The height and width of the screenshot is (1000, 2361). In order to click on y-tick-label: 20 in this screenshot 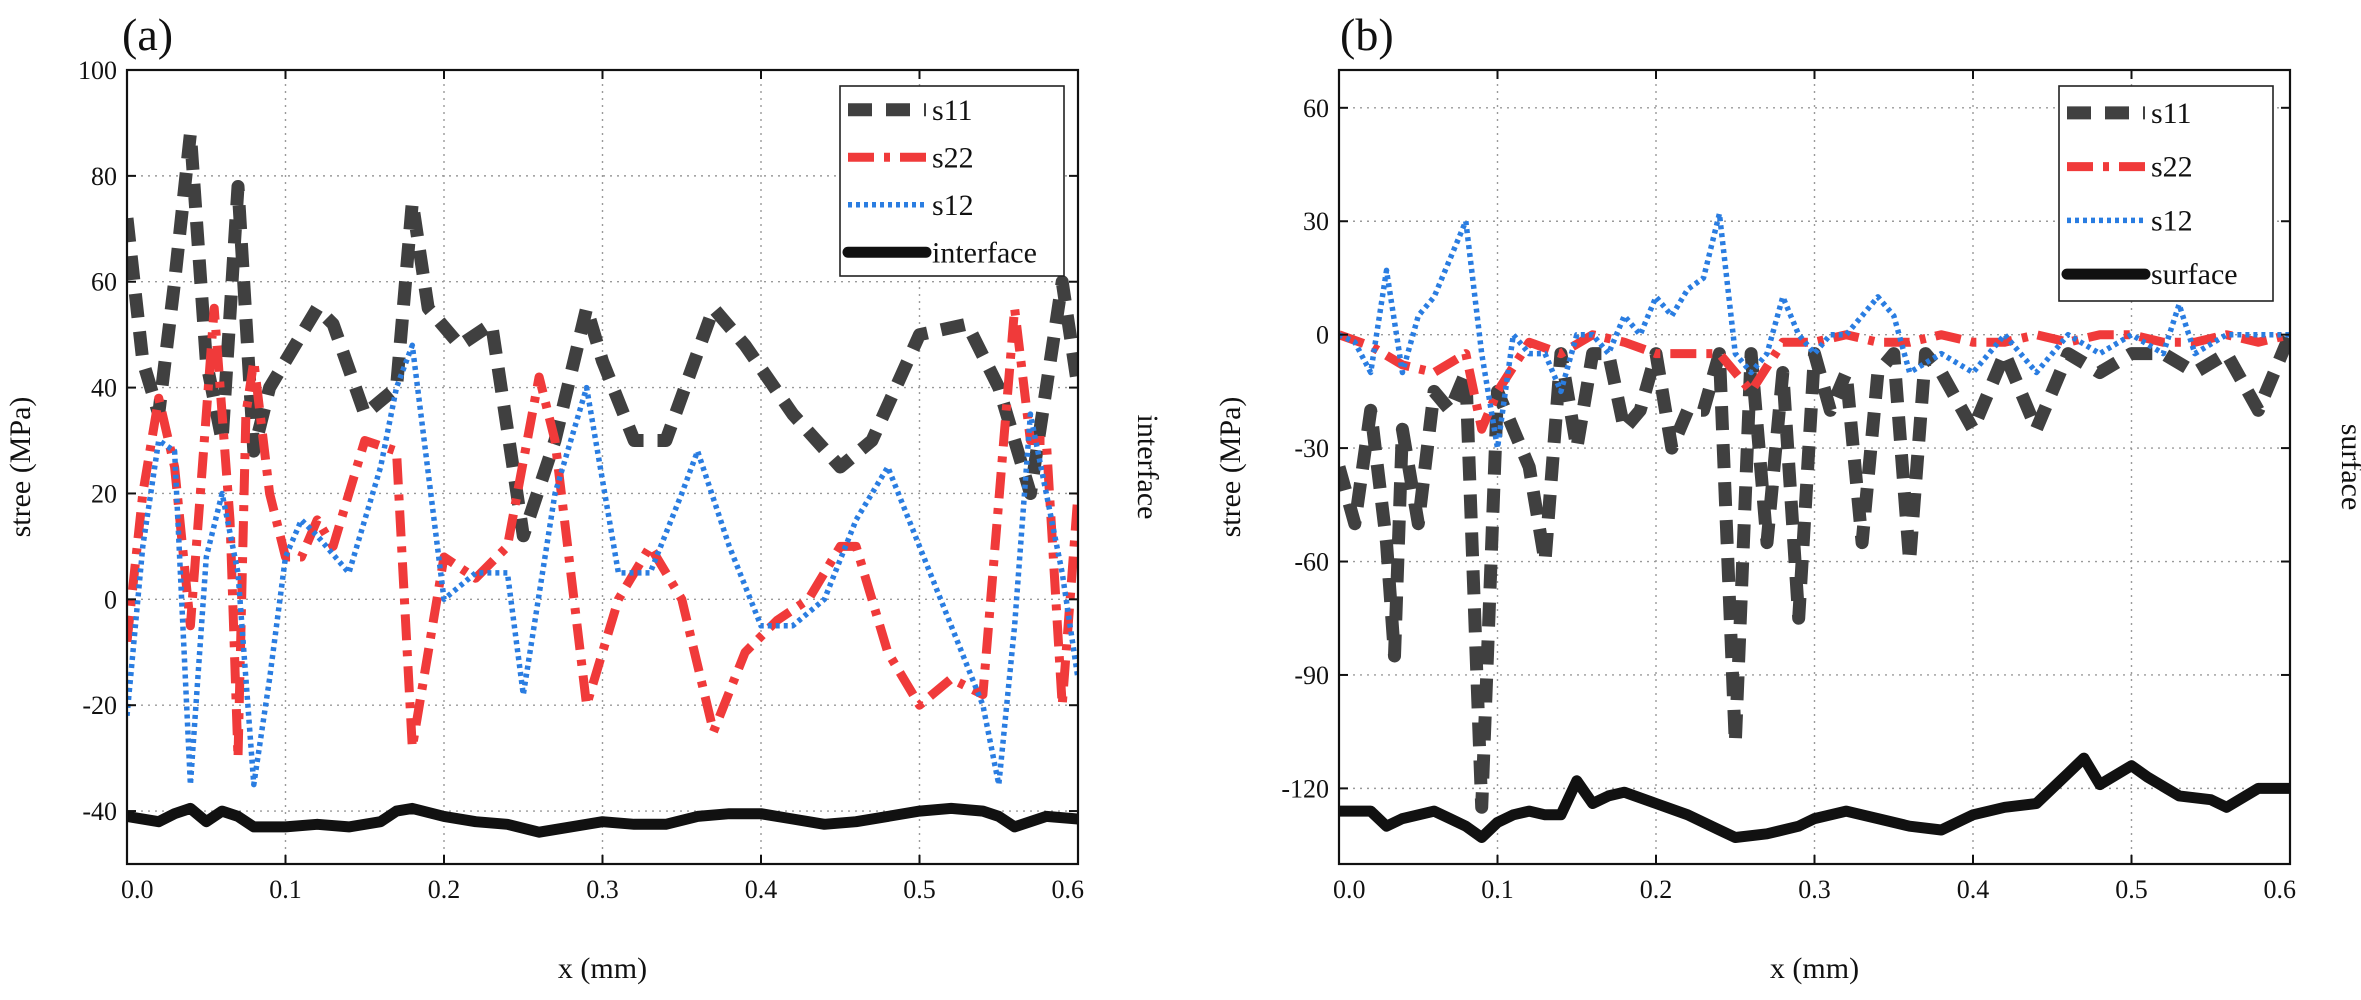, I will do `click(104, 493)`.